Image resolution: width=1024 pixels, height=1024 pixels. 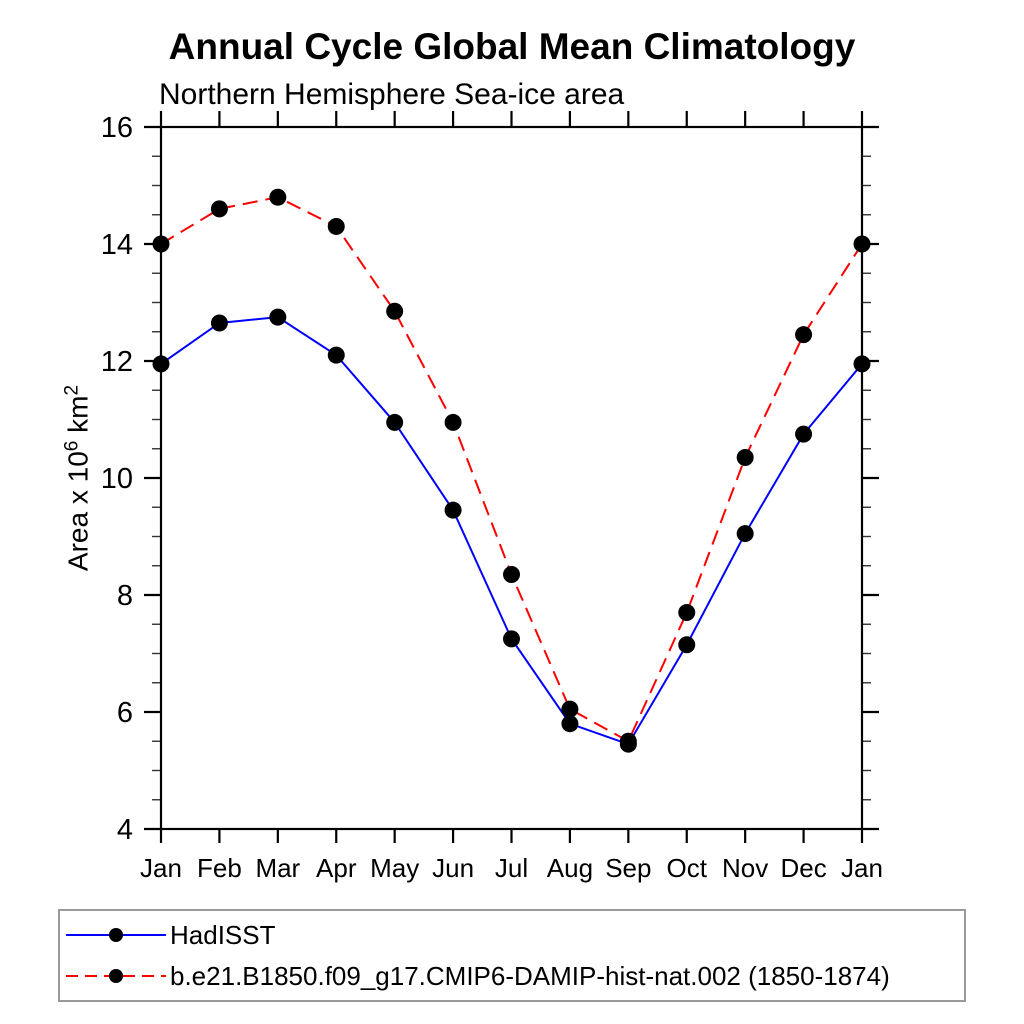 What do you see at coordinates (511, 868) in the screenshot?
I see `x-tick-label: Jul` at bounding box center [511, 868].